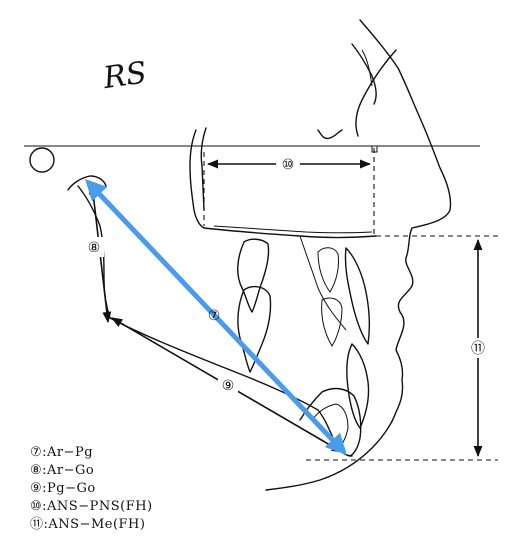  What do you see at coordinates (358, 386) in the screenshot?
I see `lower-incisor` at bounding box center [358, 386].